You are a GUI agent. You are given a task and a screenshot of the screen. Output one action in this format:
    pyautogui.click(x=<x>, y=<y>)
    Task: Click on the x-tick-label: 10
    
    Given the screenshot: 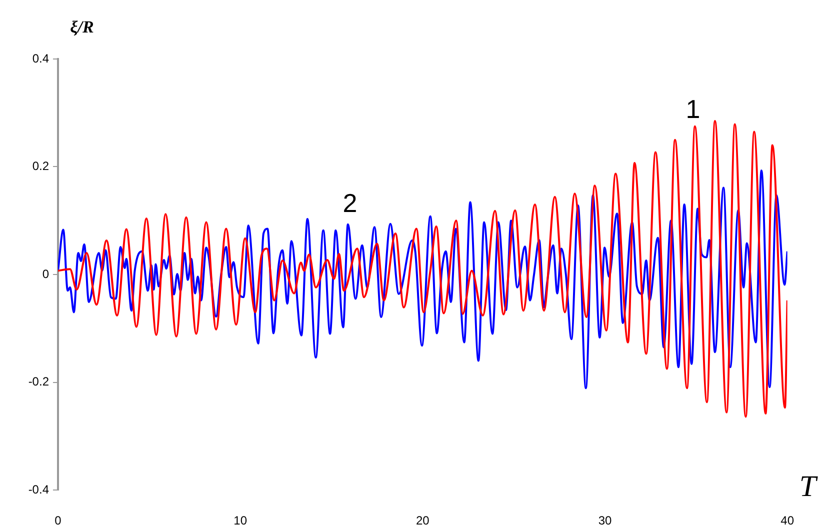 What is the action you would take?
    pyautogui.click(x=241, y=521)
    